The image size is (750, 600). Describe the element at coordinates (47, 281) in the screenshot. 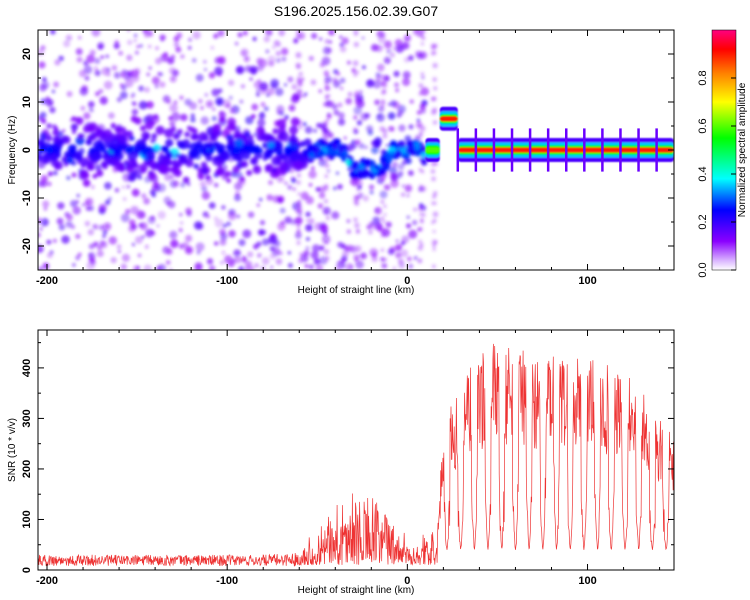

I see `x-tick-label: -200` at that location.